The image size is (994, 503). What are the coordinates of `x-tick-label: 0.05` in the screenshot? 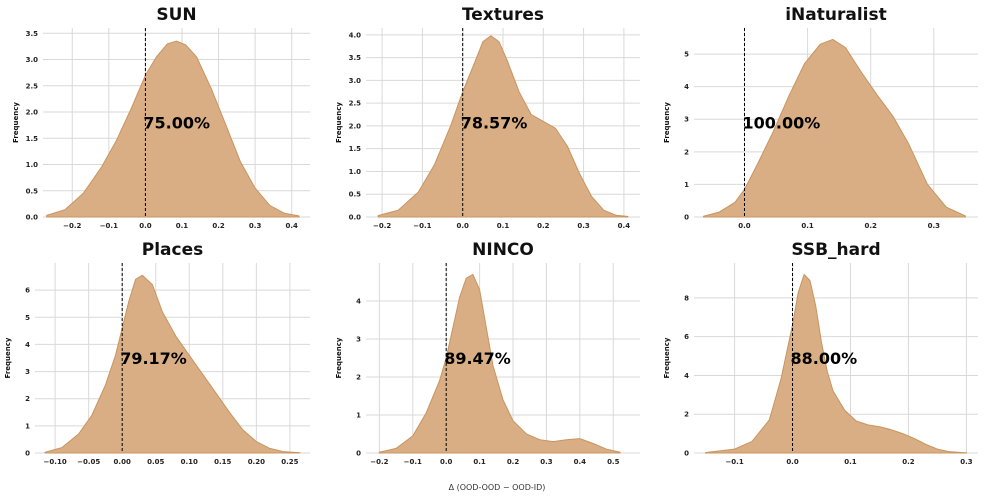 It's located at (155, 462).